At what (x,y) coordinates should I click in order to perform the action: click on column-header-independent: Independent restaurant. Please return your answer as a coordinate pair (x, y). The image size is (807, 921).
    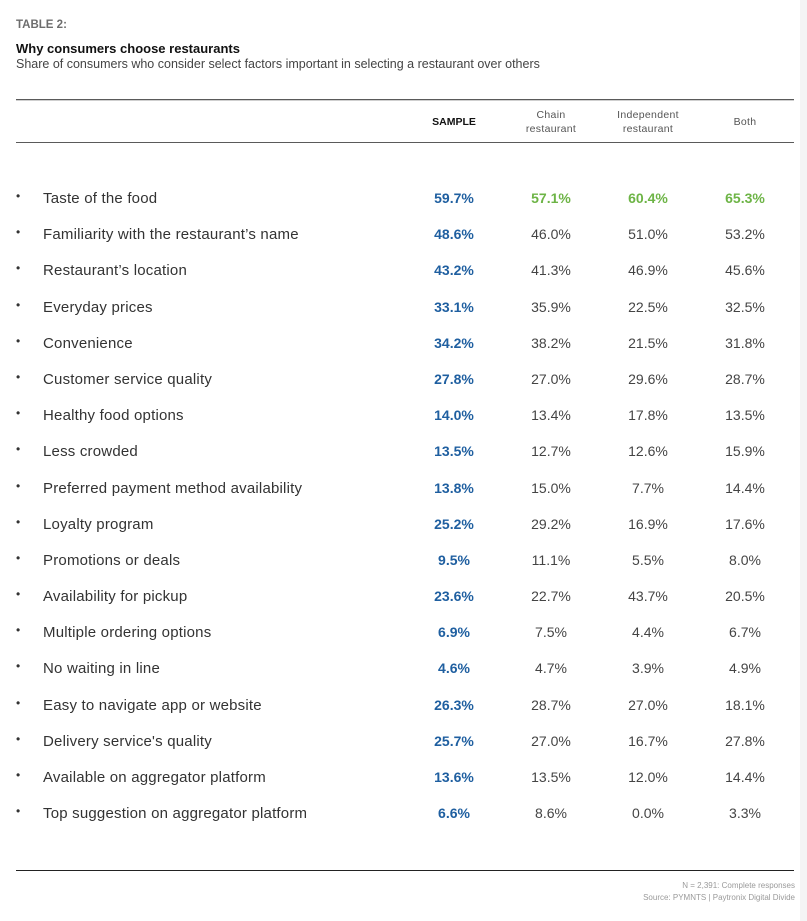
    Looking at the image, I should click on (648, 122).